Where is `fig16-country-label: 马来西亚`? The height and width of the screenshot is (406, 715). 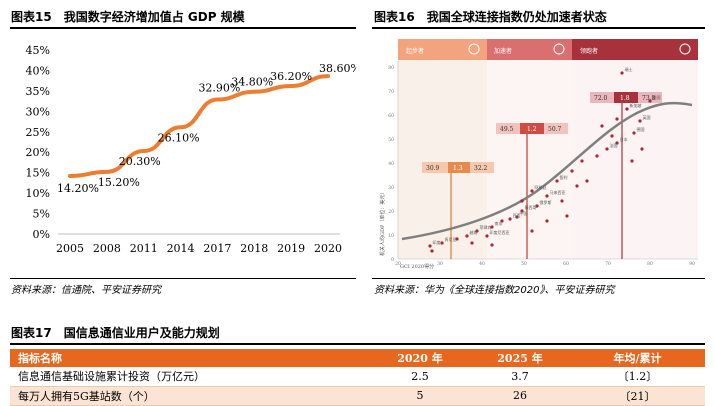
fig16-country-label: 马来西亚 is located at coordinates (558, 192).